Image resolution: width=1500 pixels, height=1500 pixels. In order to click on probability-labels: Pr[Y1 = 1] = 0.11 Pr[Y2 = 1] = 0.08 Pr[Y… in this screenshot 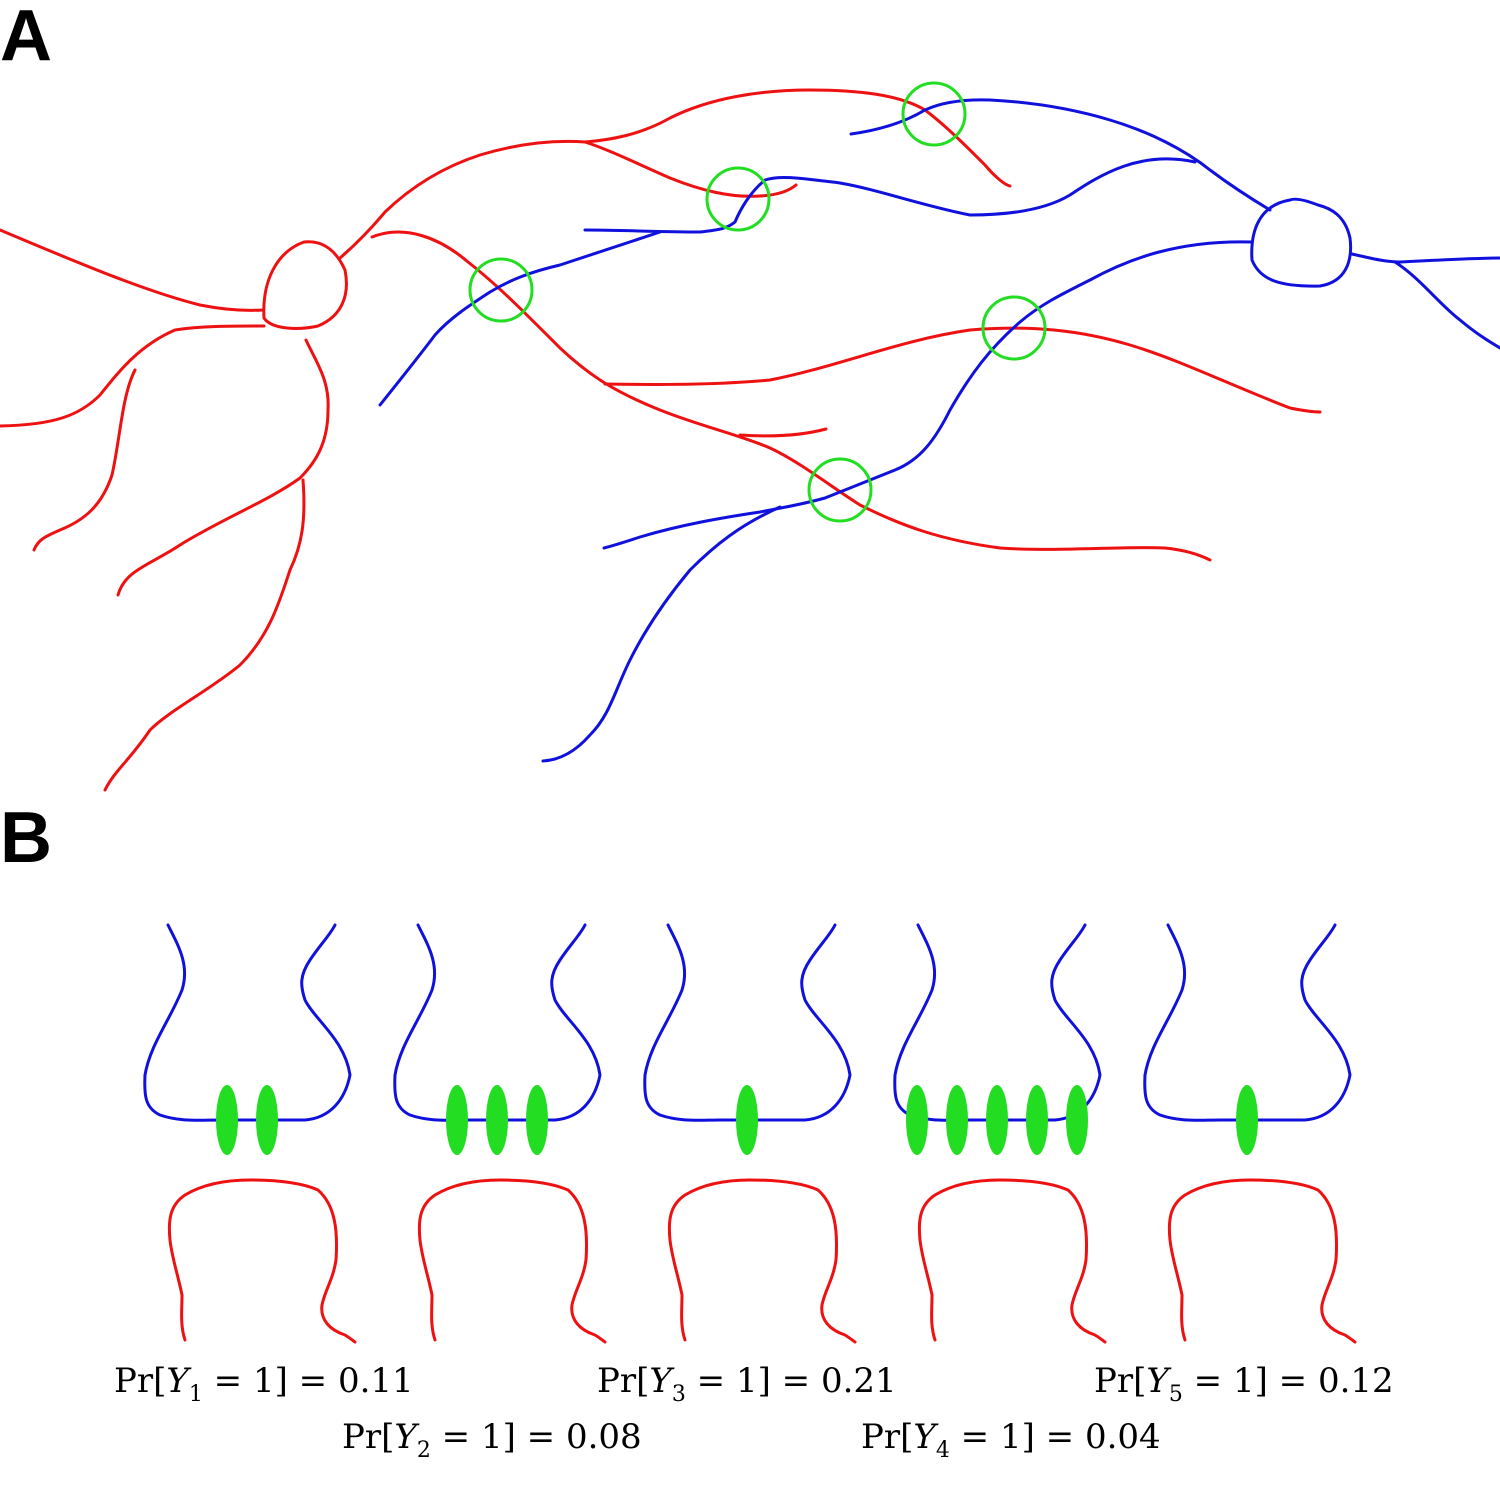, I will do `click(754, 1412)`.